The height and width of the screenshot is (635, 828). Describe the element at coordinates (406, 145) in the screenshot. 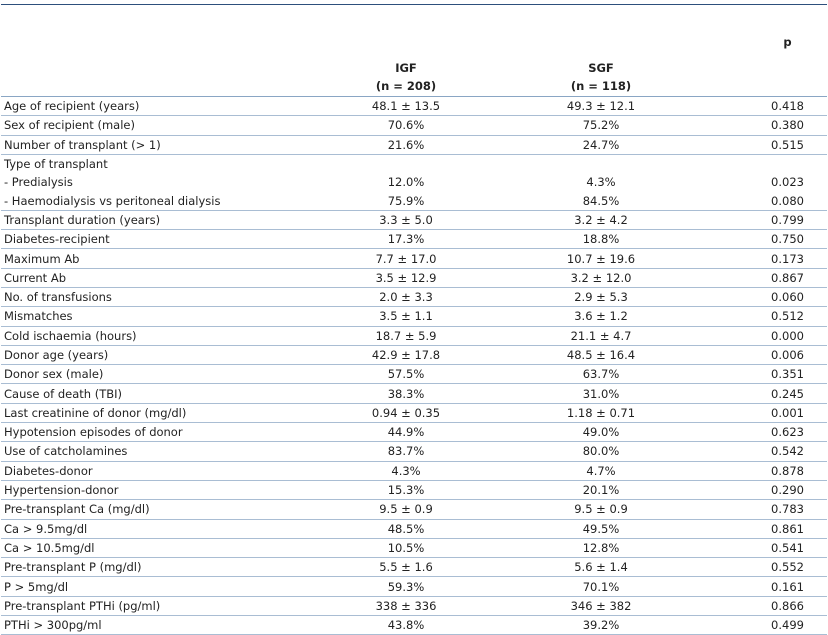

I see `cell-igf: 21.6%` at that location.